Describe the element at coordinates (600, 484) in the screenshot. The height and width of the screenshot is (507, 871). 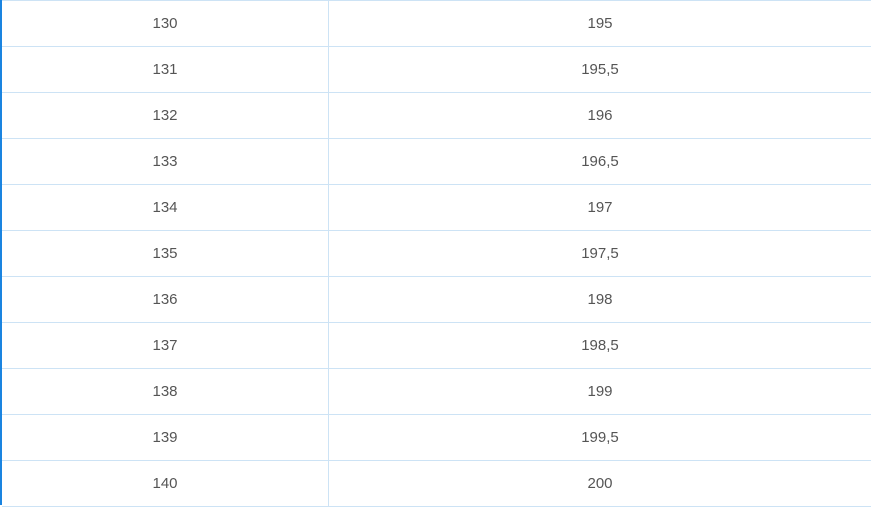
I see `cell-col2: 200` at that location.